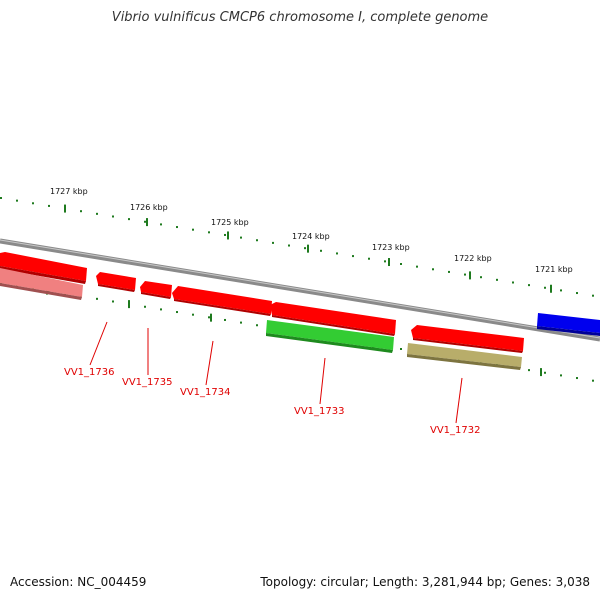 This screenshot has width=600, height=600. Describe the element at coordinates (205, 392) in the screenshot. I see `gene-label-VV1_1734: VV1_1734` at that location.